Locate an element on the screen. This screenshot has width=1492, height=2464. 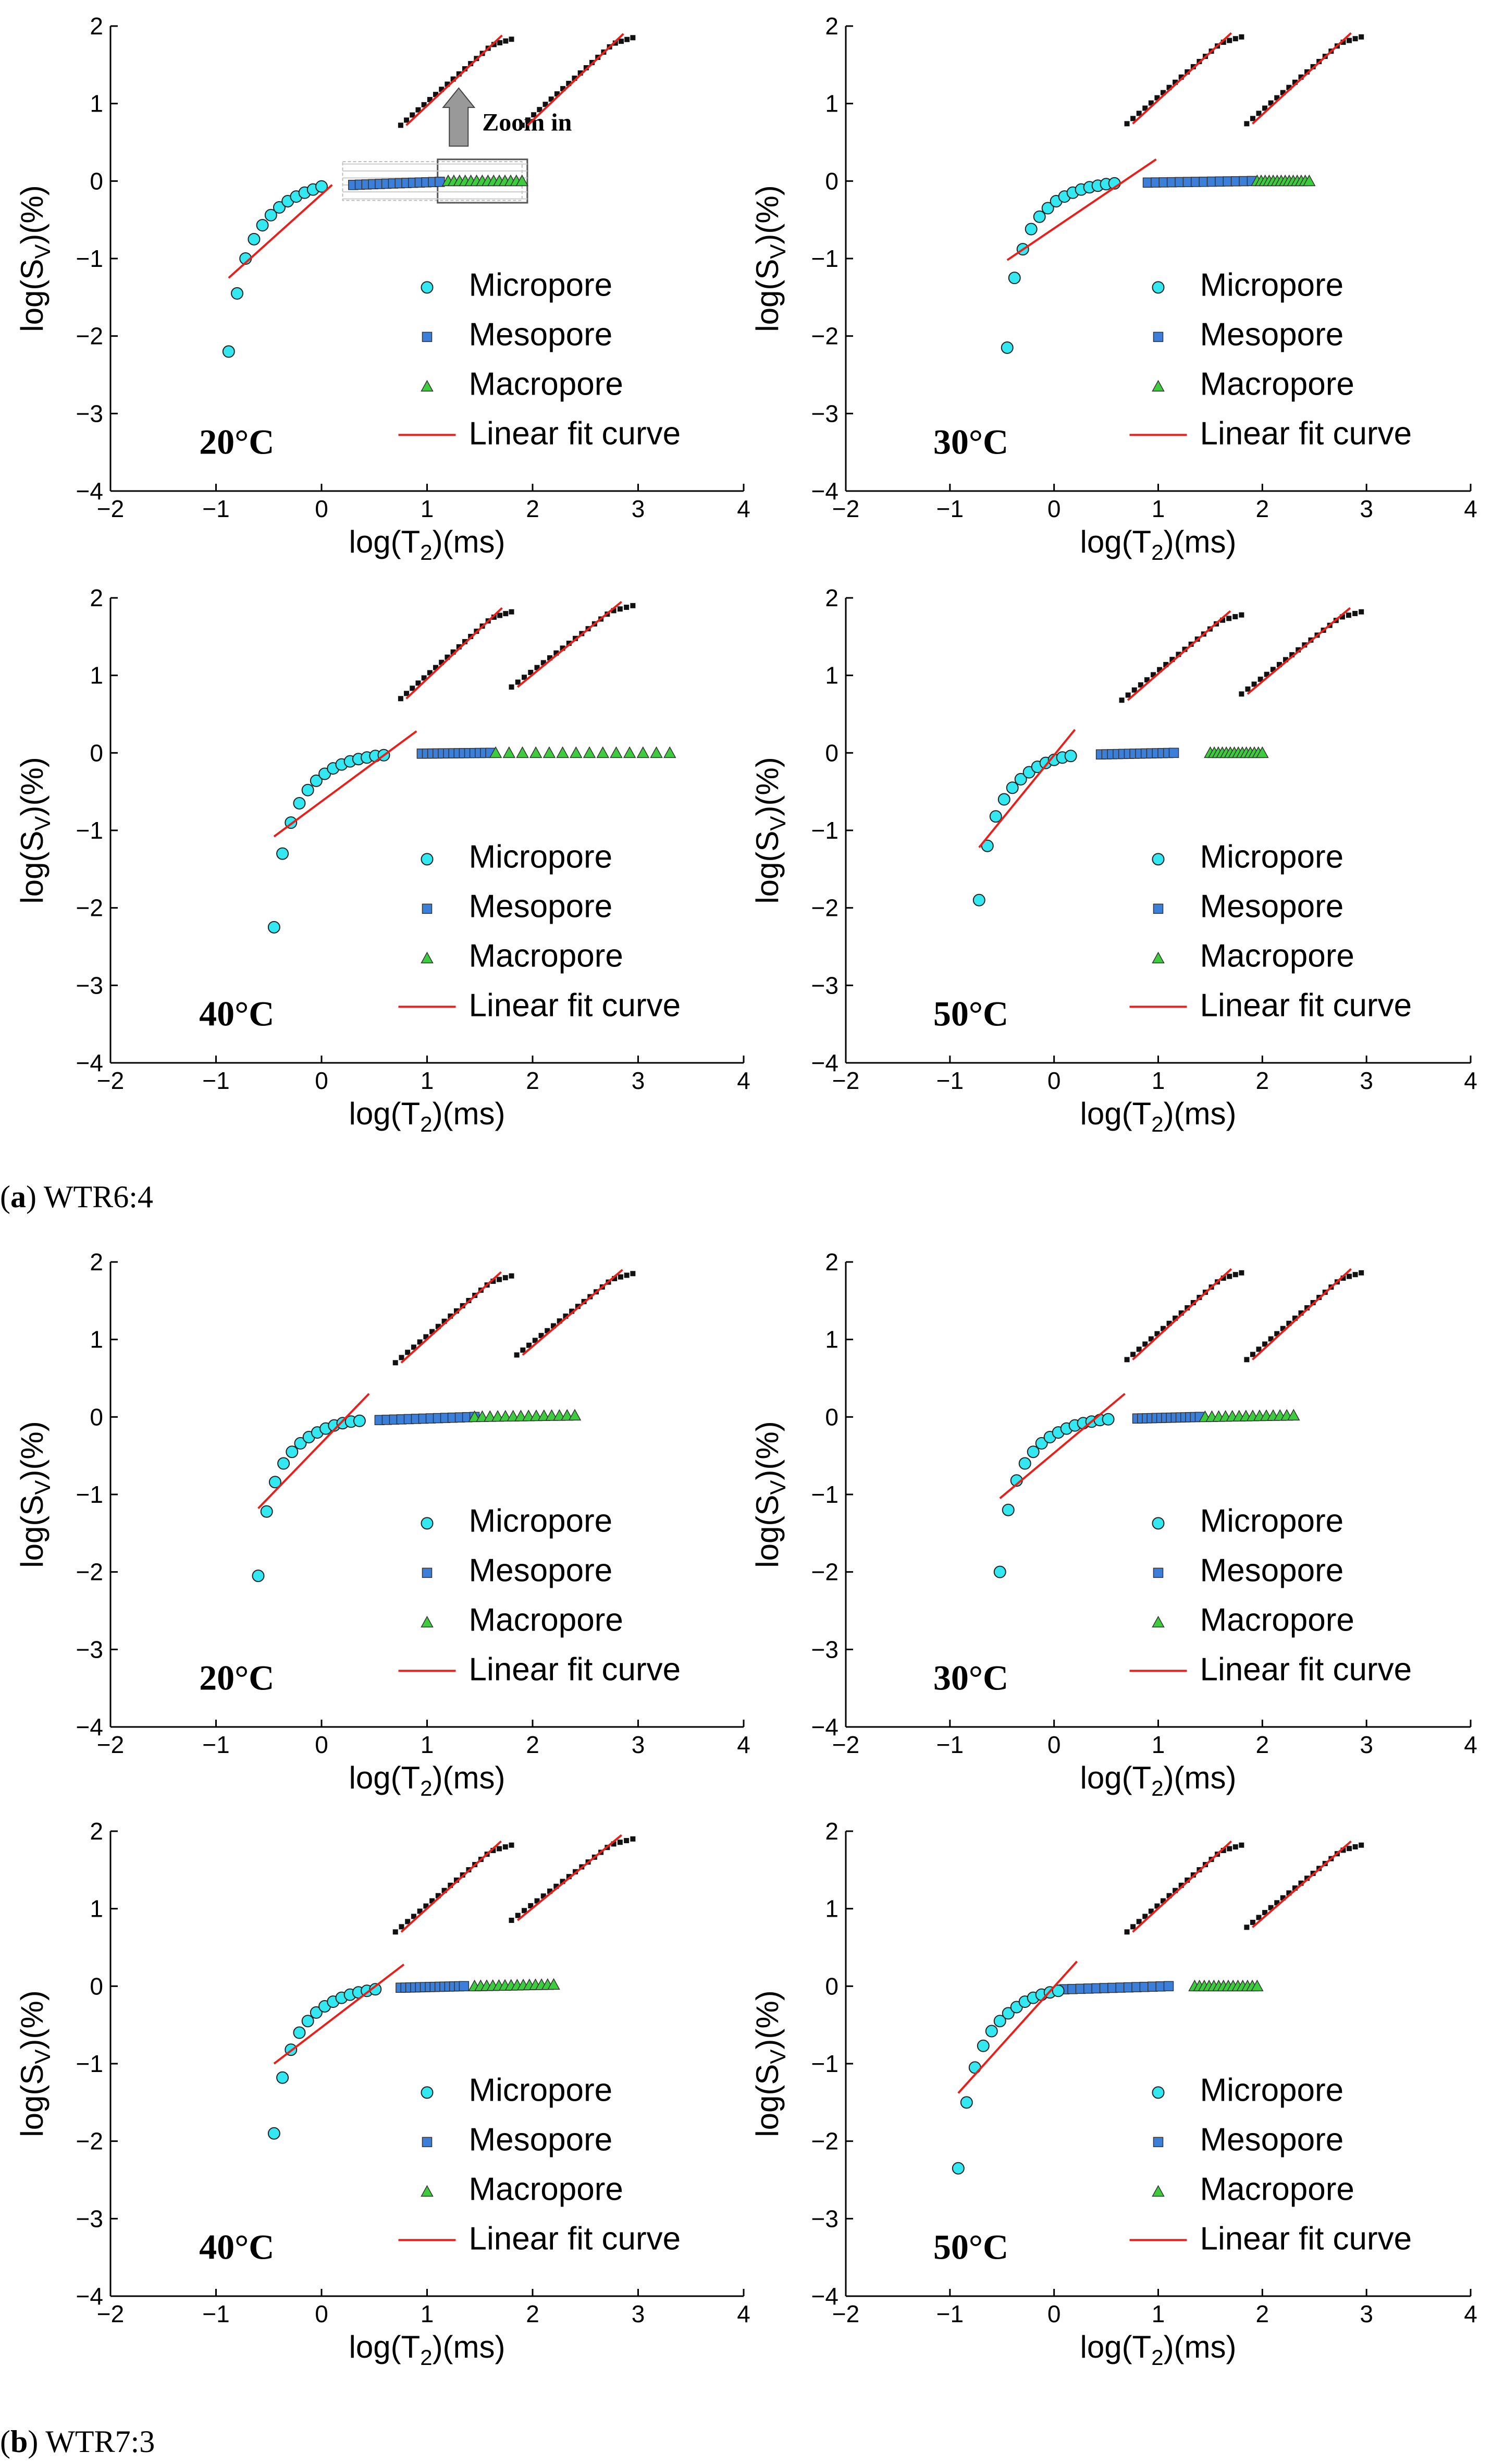
legend-label: Macropore is located at coordinates (1277, 384).